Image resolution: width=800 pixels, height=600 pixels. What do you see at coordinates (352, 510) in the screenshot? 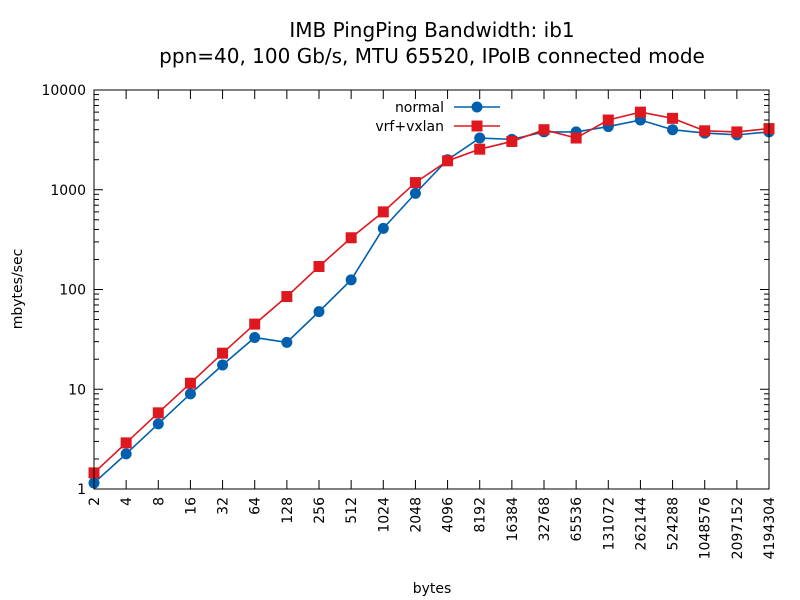
I see `x-tick-label: 512` at bounding box center [352, 510].